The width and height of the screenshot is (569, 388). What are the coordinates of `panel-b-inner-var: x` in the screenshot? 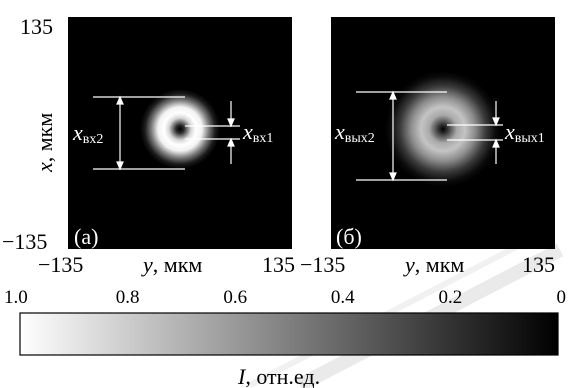 It's located at (509, 131).